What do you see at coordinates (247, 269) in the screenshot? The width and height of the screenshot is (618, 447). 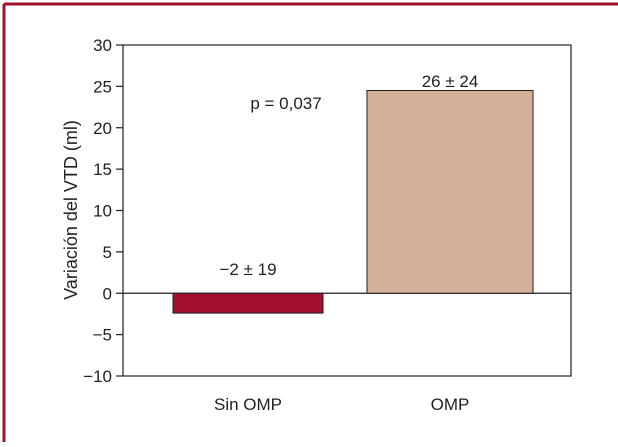 I see `value-label-sin-omp: −2 ± 19` at bounding box center [247, 269].